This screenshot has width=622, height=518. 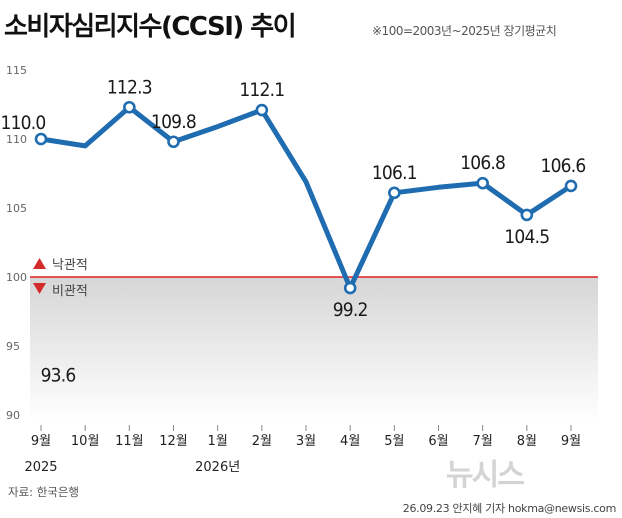 What do you see at coordinates (438, 441) in the screenshot?
I see `x-tick-label: 6월` at bounding box center [438, 441].